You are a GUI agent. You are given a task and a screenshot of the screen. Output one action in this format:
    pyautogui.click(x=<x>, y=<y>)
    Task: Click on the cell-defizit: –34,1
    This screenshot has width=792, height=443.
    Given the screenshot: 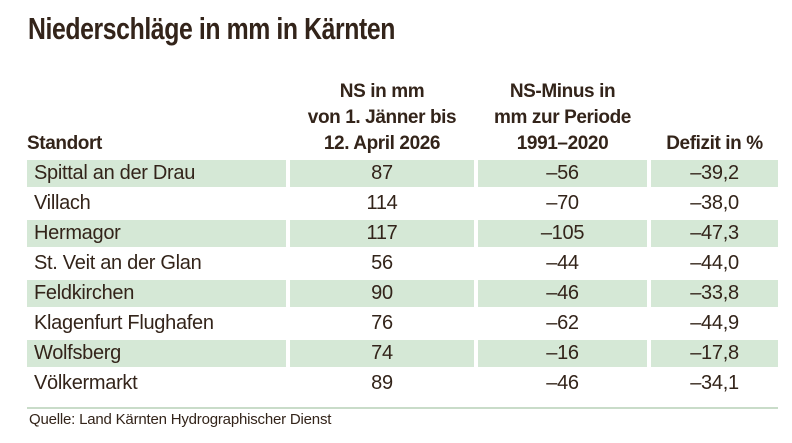 What is the action you would take?
    pyautogui.click(x=714, y=383)
    